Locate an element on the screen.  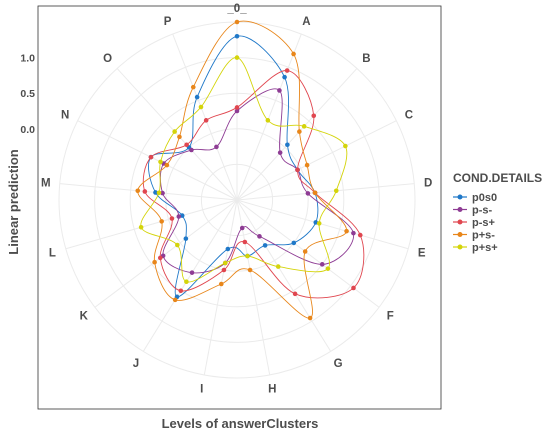
y-tick-label: 0.5 is located at coordinates (27, 94).